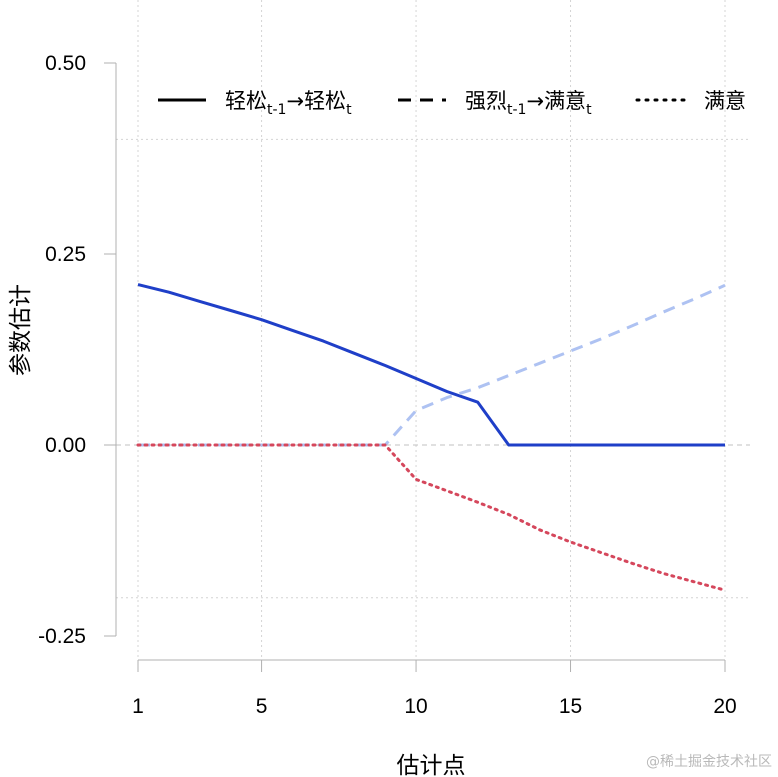  I want to click on x-tick-label: 1, so click(138, 706).